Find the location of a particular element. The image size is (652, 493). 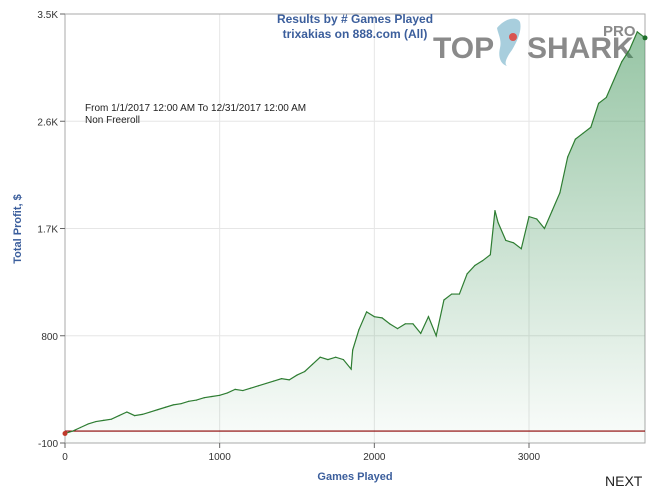

logo-pro-text: PRO is located at coordinates (619, 31).